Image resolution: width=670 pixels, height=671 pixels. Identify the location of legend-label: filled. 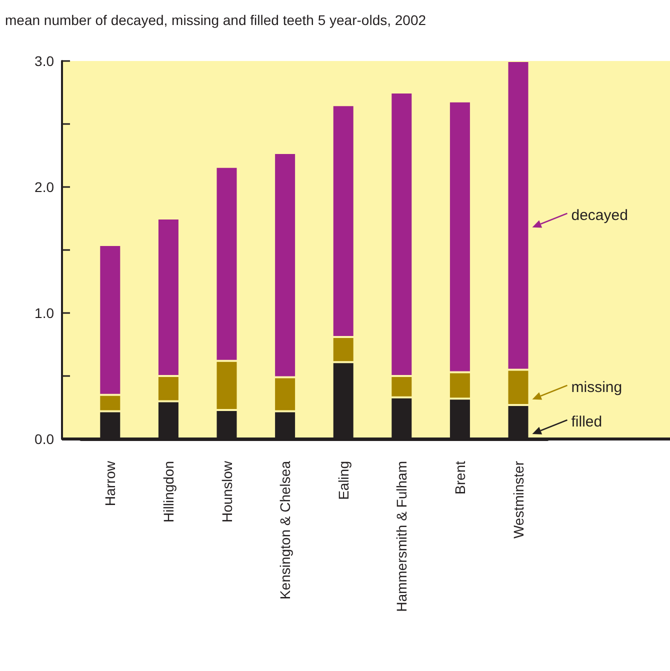
(586, 421).